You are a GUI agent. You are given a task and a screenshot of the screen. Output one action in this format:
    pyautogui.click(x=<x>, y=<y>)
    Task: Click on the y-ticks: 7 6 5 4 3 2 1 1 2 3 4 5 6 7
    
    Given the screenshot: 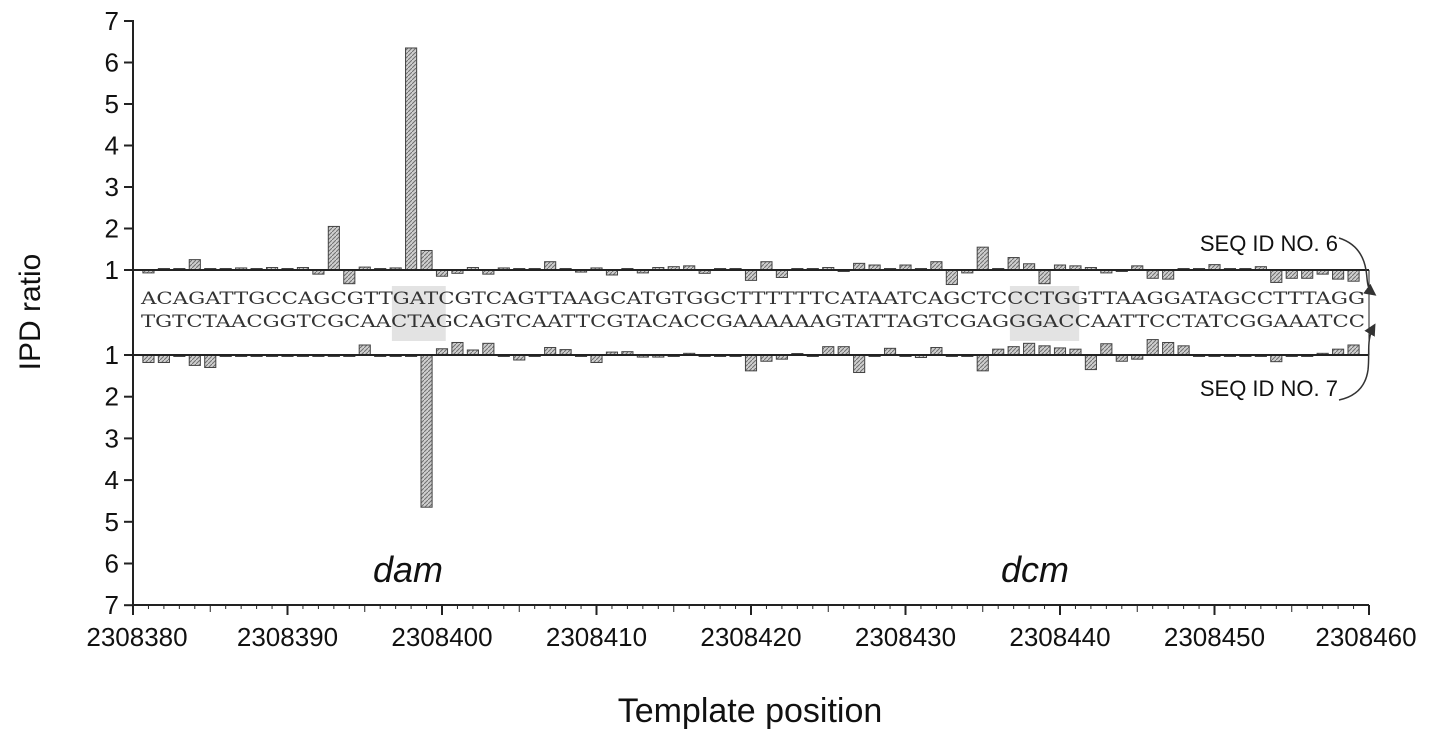 What is the action you would take?
    pyautogui.click(x=119, y=313)
    